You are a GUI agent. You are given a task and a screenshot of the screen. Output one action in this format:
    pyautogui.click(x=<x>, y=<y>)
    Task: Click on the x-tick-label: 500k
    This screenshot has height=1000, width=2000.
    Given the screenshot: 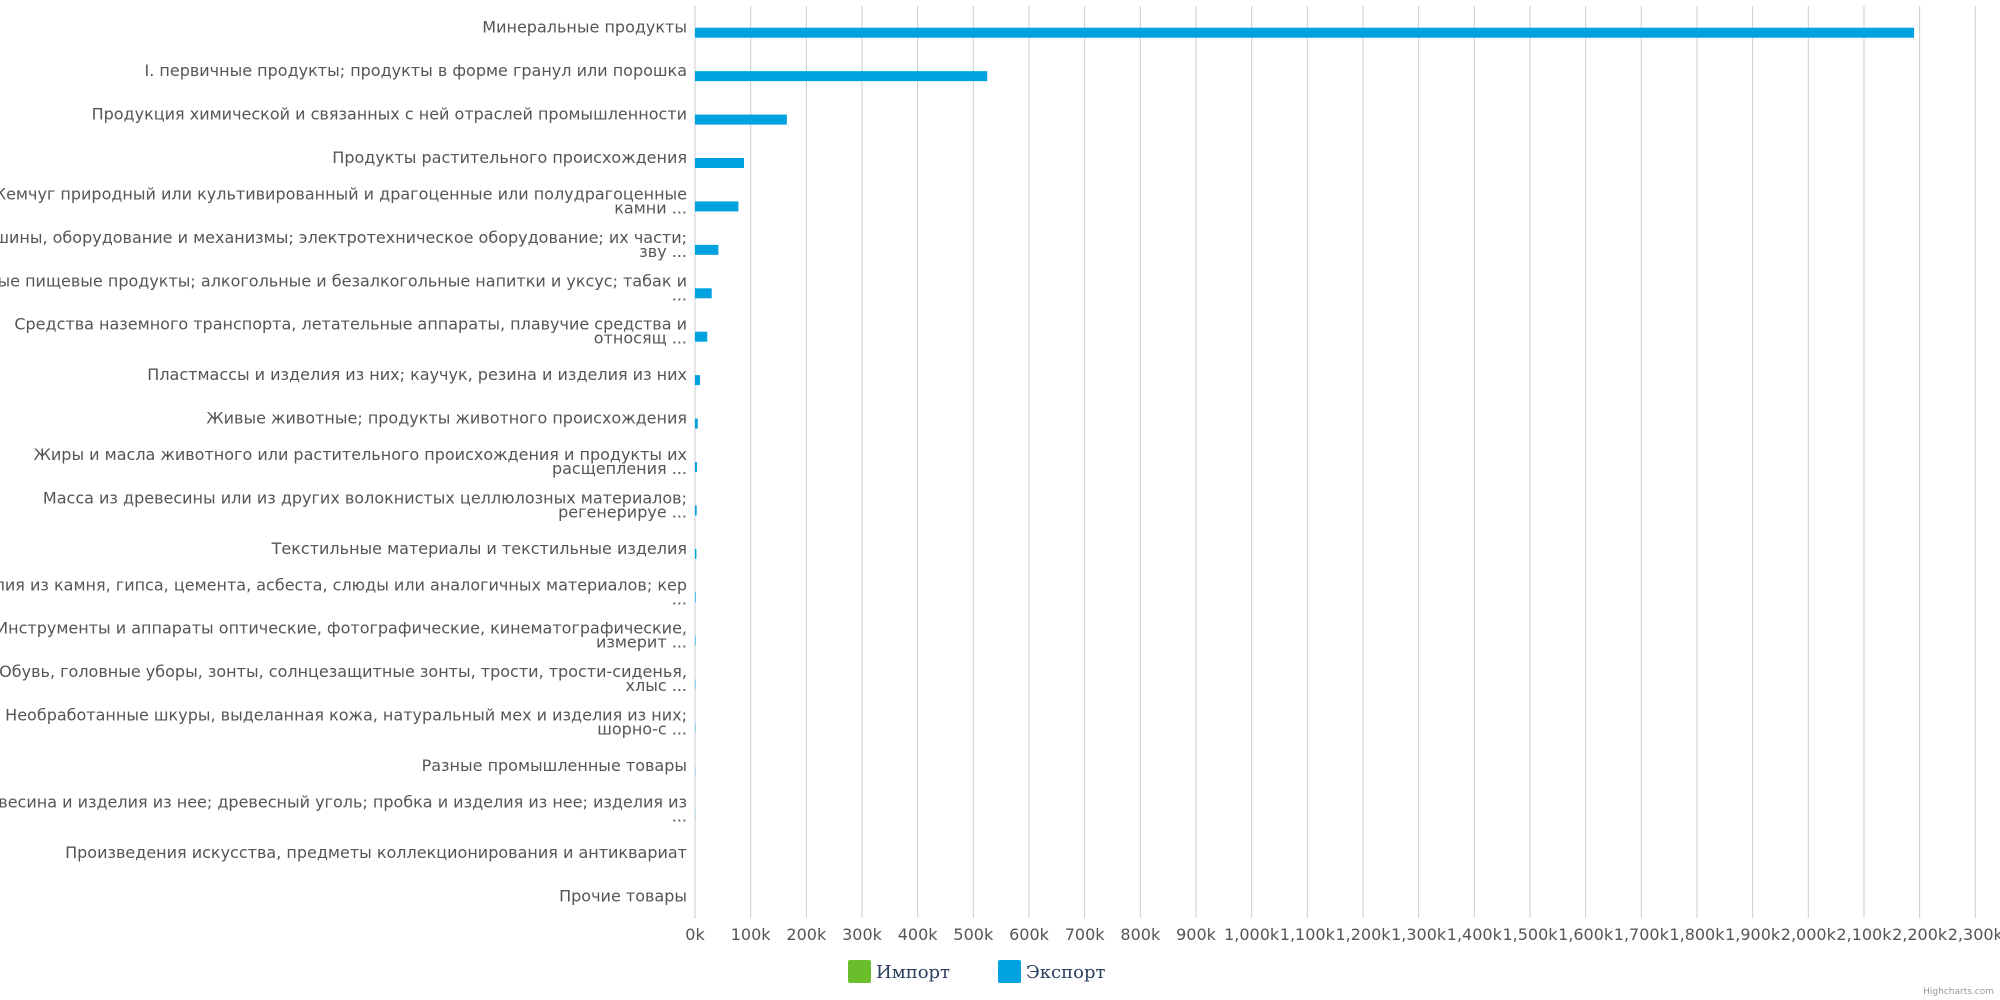 What is the action you would take?
    pyautogui.click(x=973, y=934)
    